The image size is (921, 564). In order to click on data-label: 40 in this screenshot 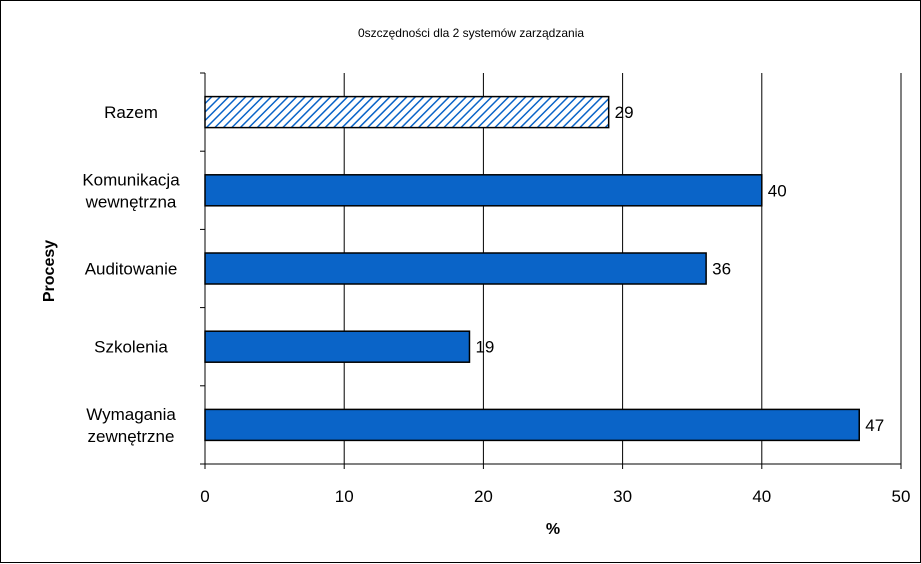, I will do `click(777, 190)`.